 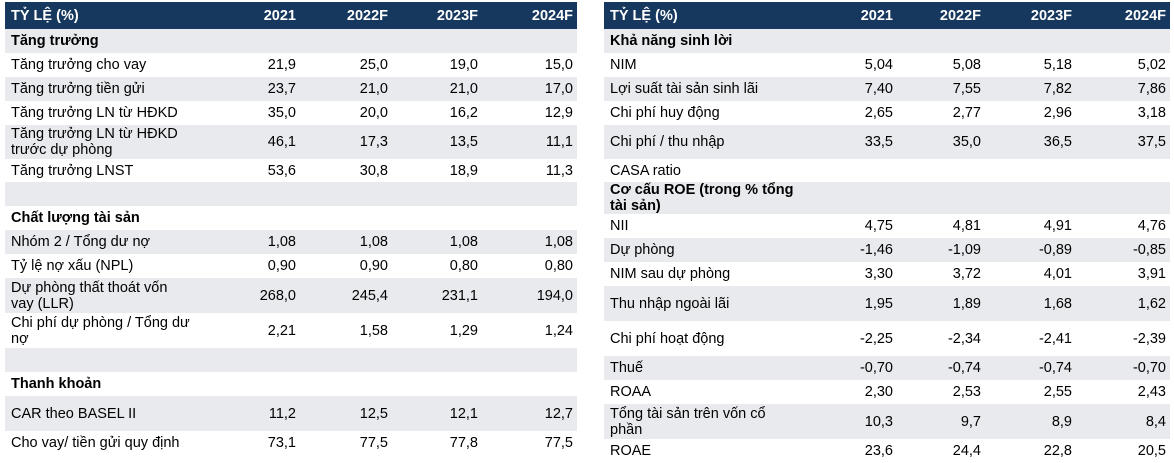 What do you see at coordinates (463, 113) in the screenshot?
I see `row-value: 16,2` at bounding box center [463, 113].